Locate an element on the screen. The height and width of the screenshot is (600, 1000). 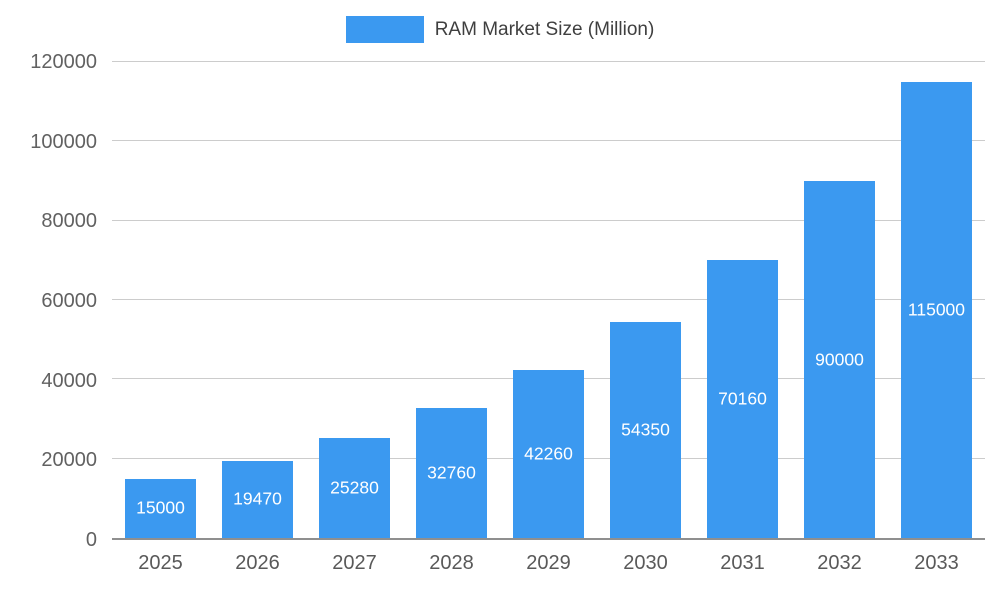
bar: 90000 is located at coordinates (839, 359).